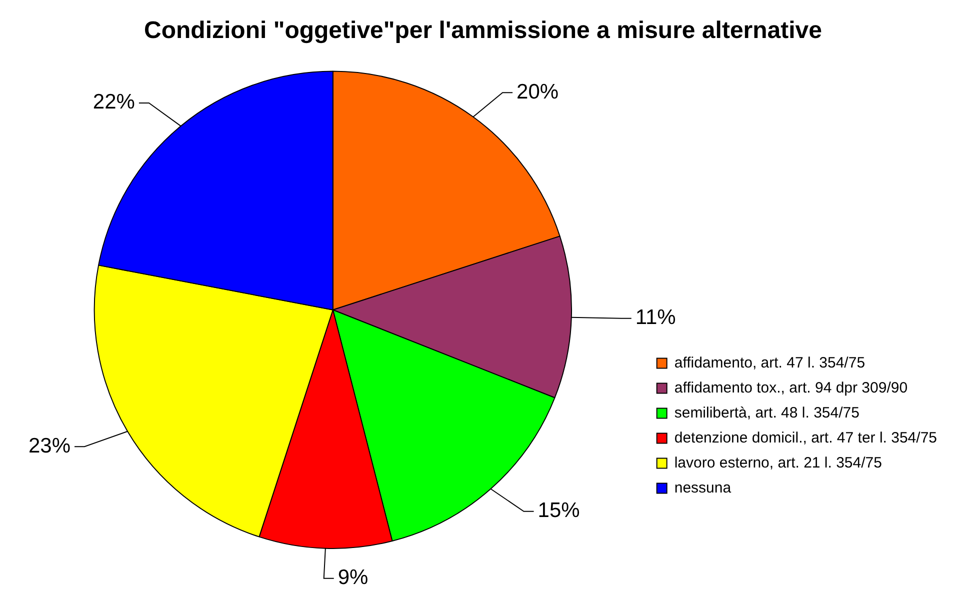  What do you see at coordinates (537, 92) in the screenshot?
I see `data-label: 20%` at bounding box center [537, 92].